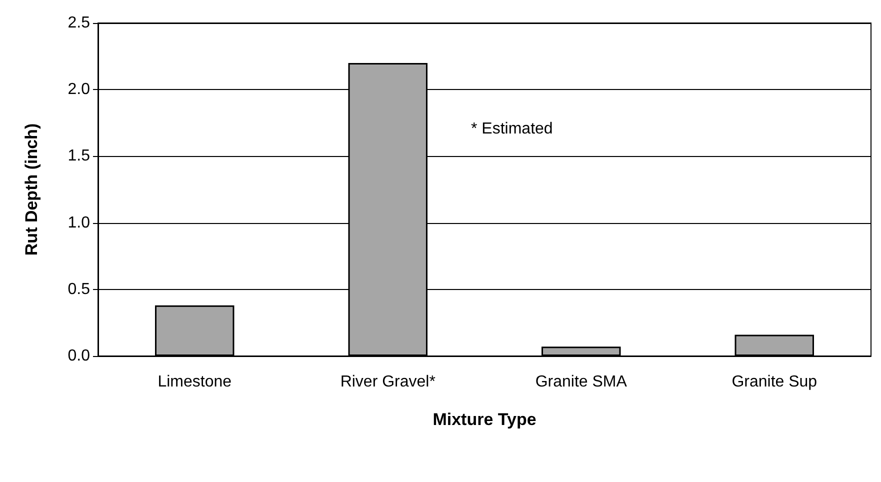 This screenshot has width=881, height=482. Describe the element at coordinates (31, 189) in the screenshot. I see `y-axis-title: Rut Depth (inch)` at that location.